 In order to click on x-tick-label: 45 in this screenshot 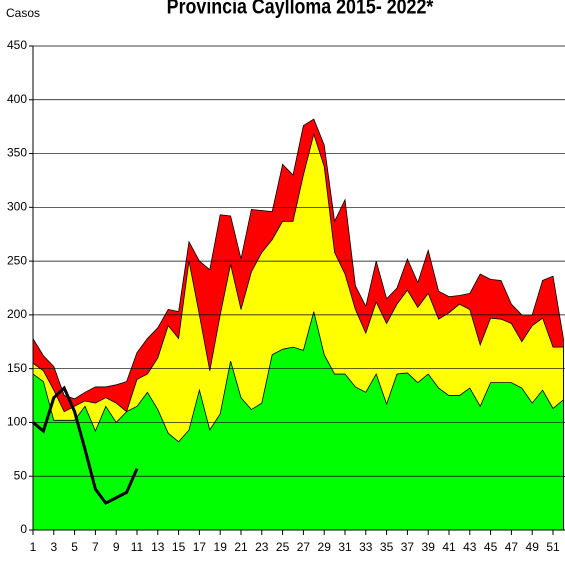, I will do `click(491, 547)`.